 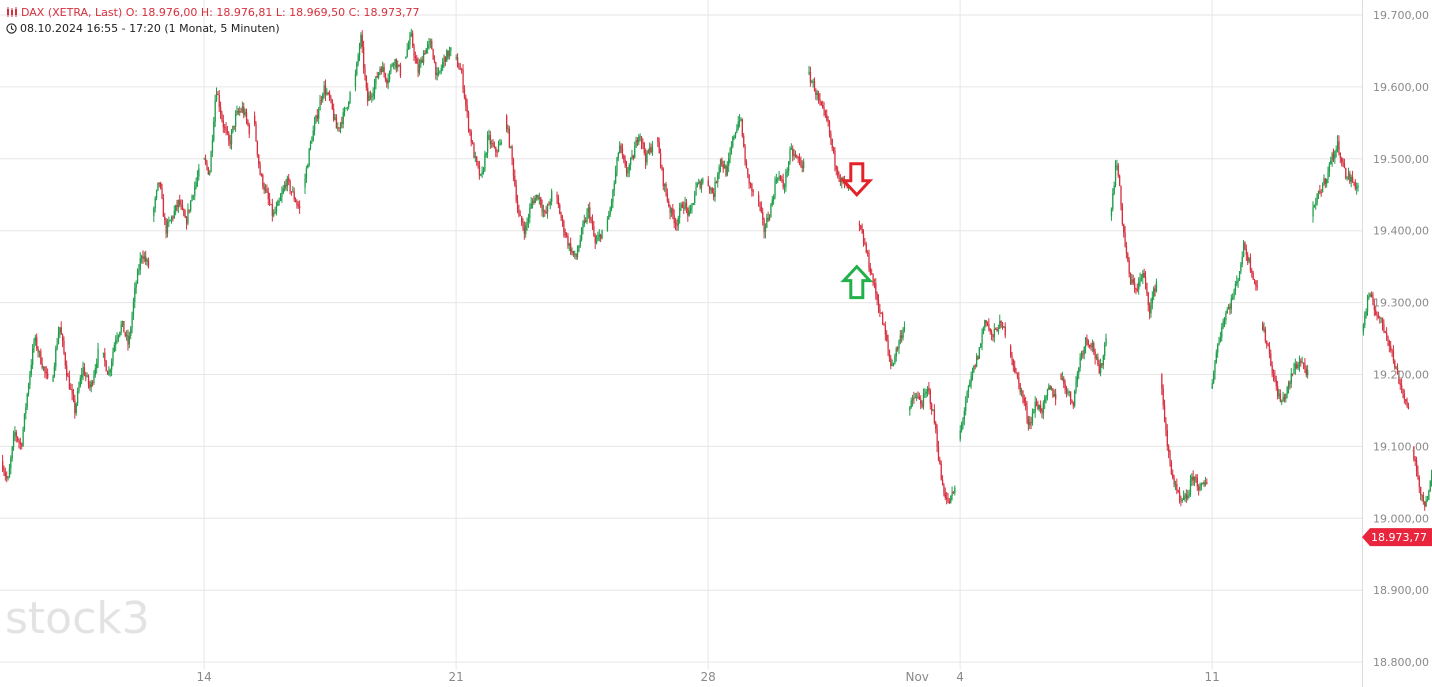 What do you see at coordinates (1401, 15) in the screenshot?
I see `y-tick-label: 19.700,00` at bounding box center [1401, 15].